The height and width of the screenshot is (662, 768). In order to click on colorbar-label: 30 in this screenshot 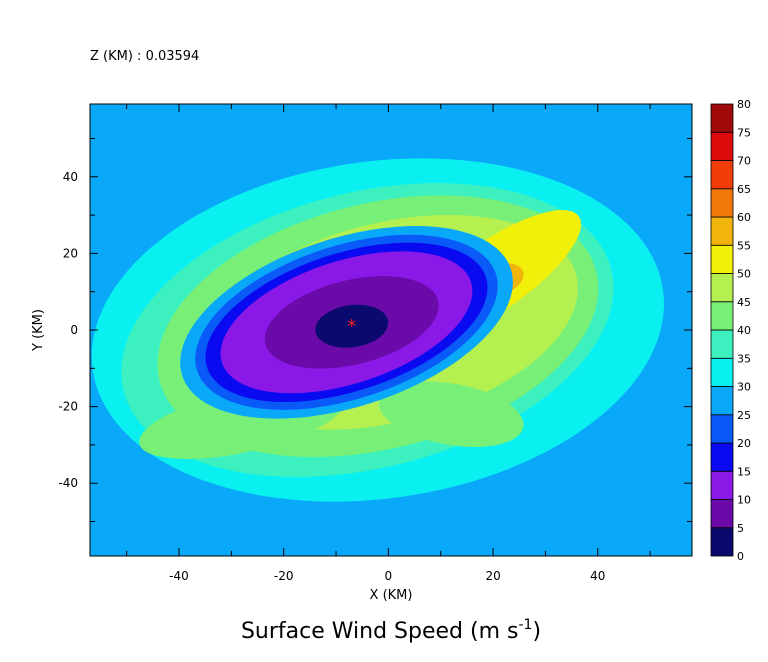, I will do `click(744, 387)`.